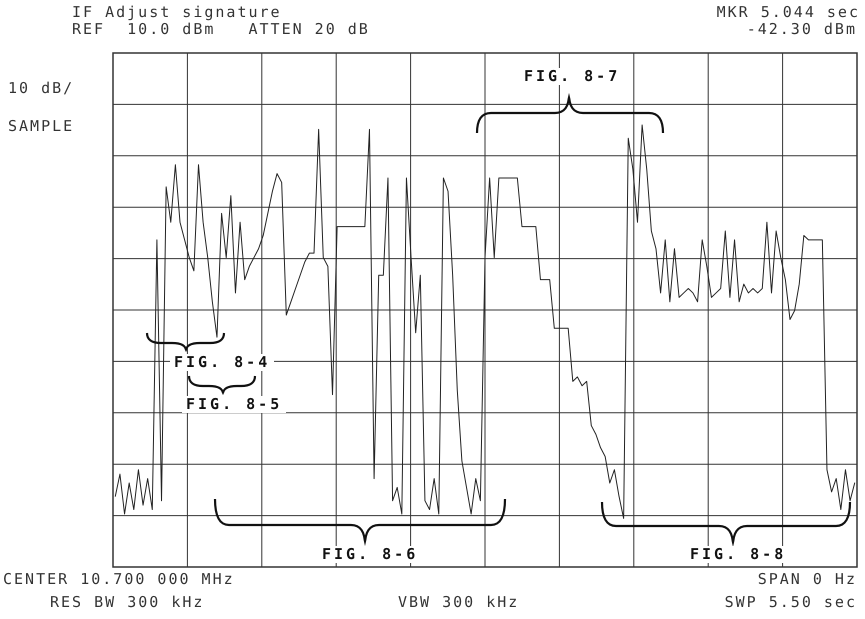 Image resolution: width=865 pixels, height=619 pixels. I want to click on text: VBW 300 kHz, so click(459, 602).